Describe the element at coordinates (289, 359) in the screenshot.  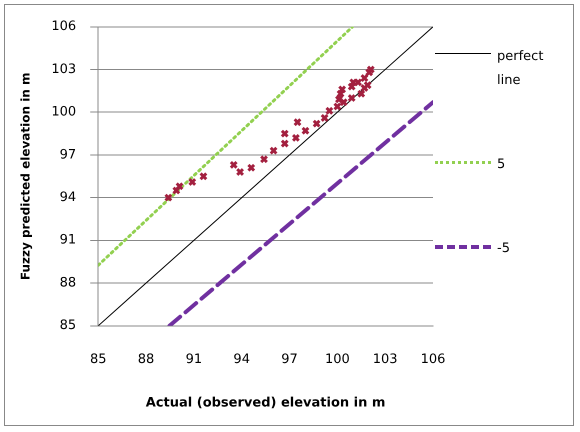
I see `x-tick-label: 97` at that location.